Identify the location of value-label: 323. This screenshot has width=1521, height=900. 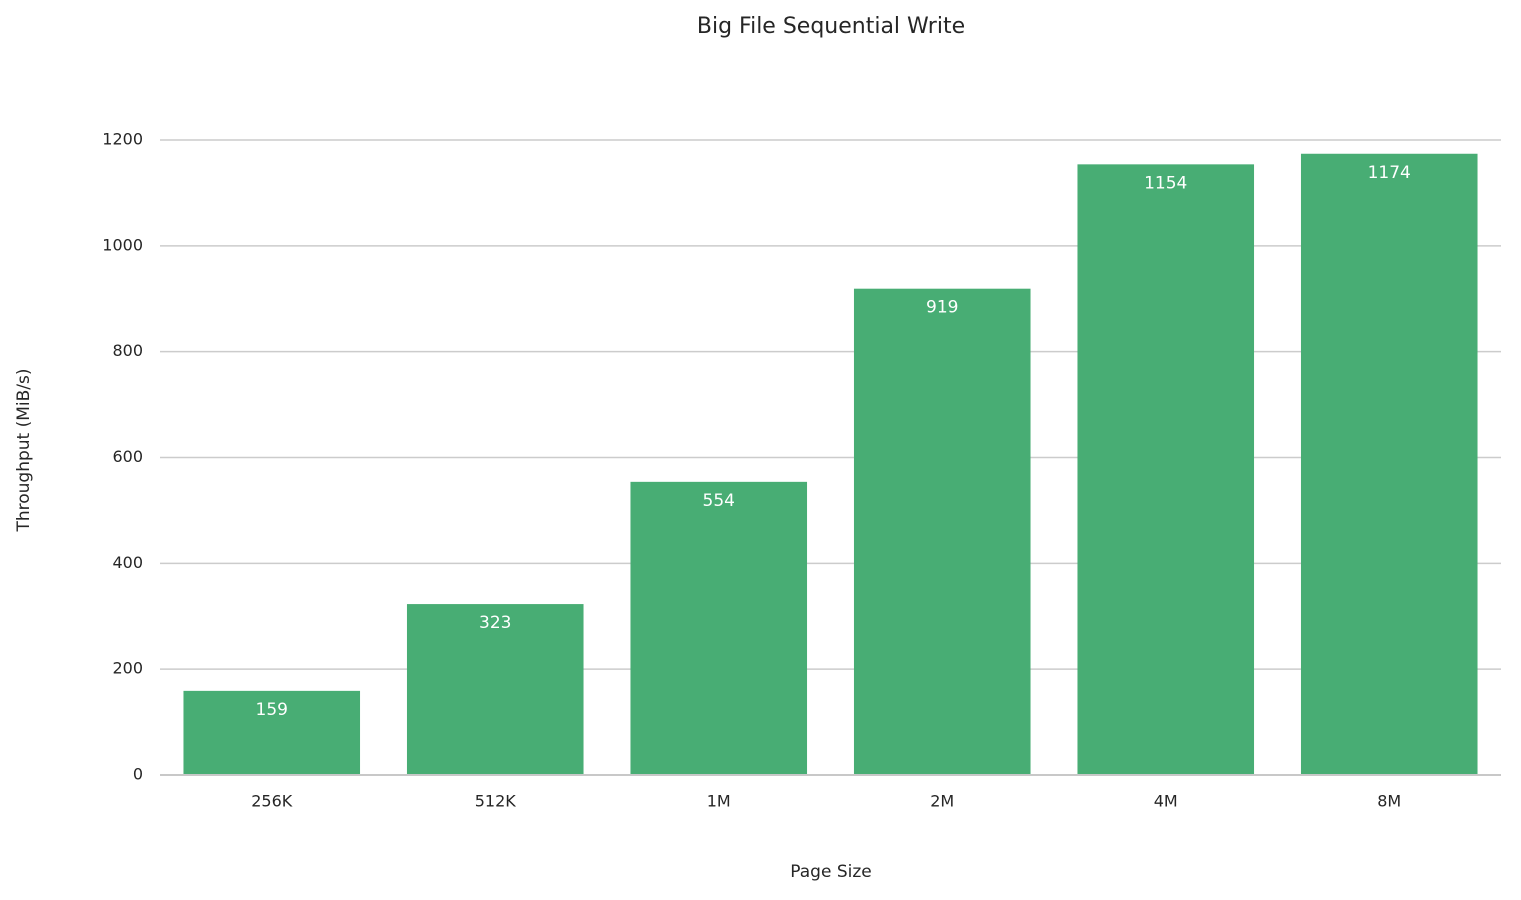
(495, 623).